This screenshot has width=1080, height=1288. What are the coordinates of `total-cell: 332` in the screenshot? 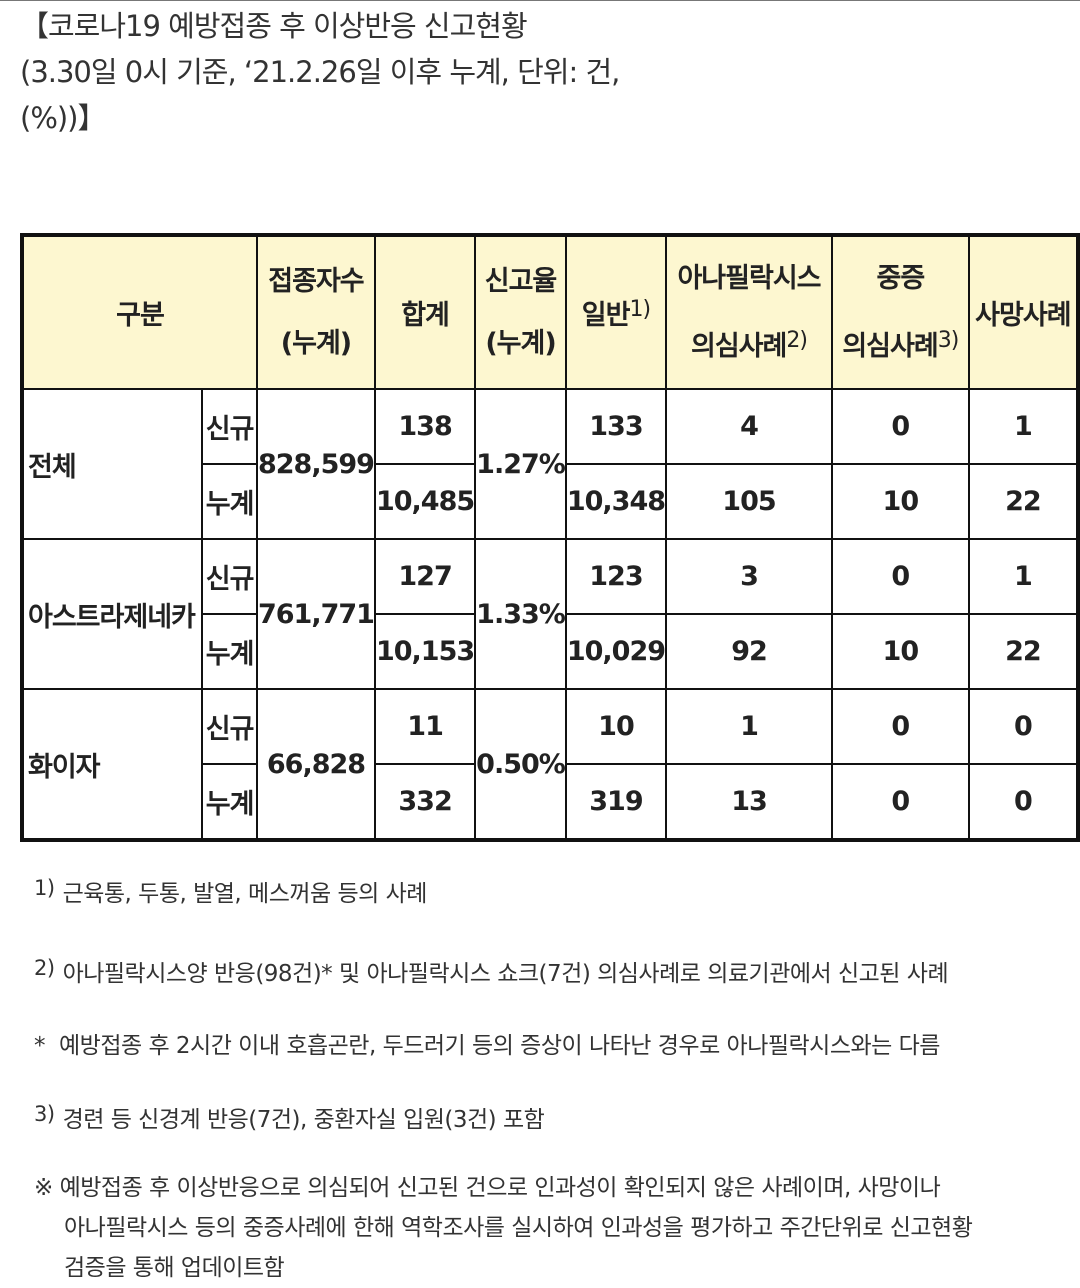 It's located at (425, 802).